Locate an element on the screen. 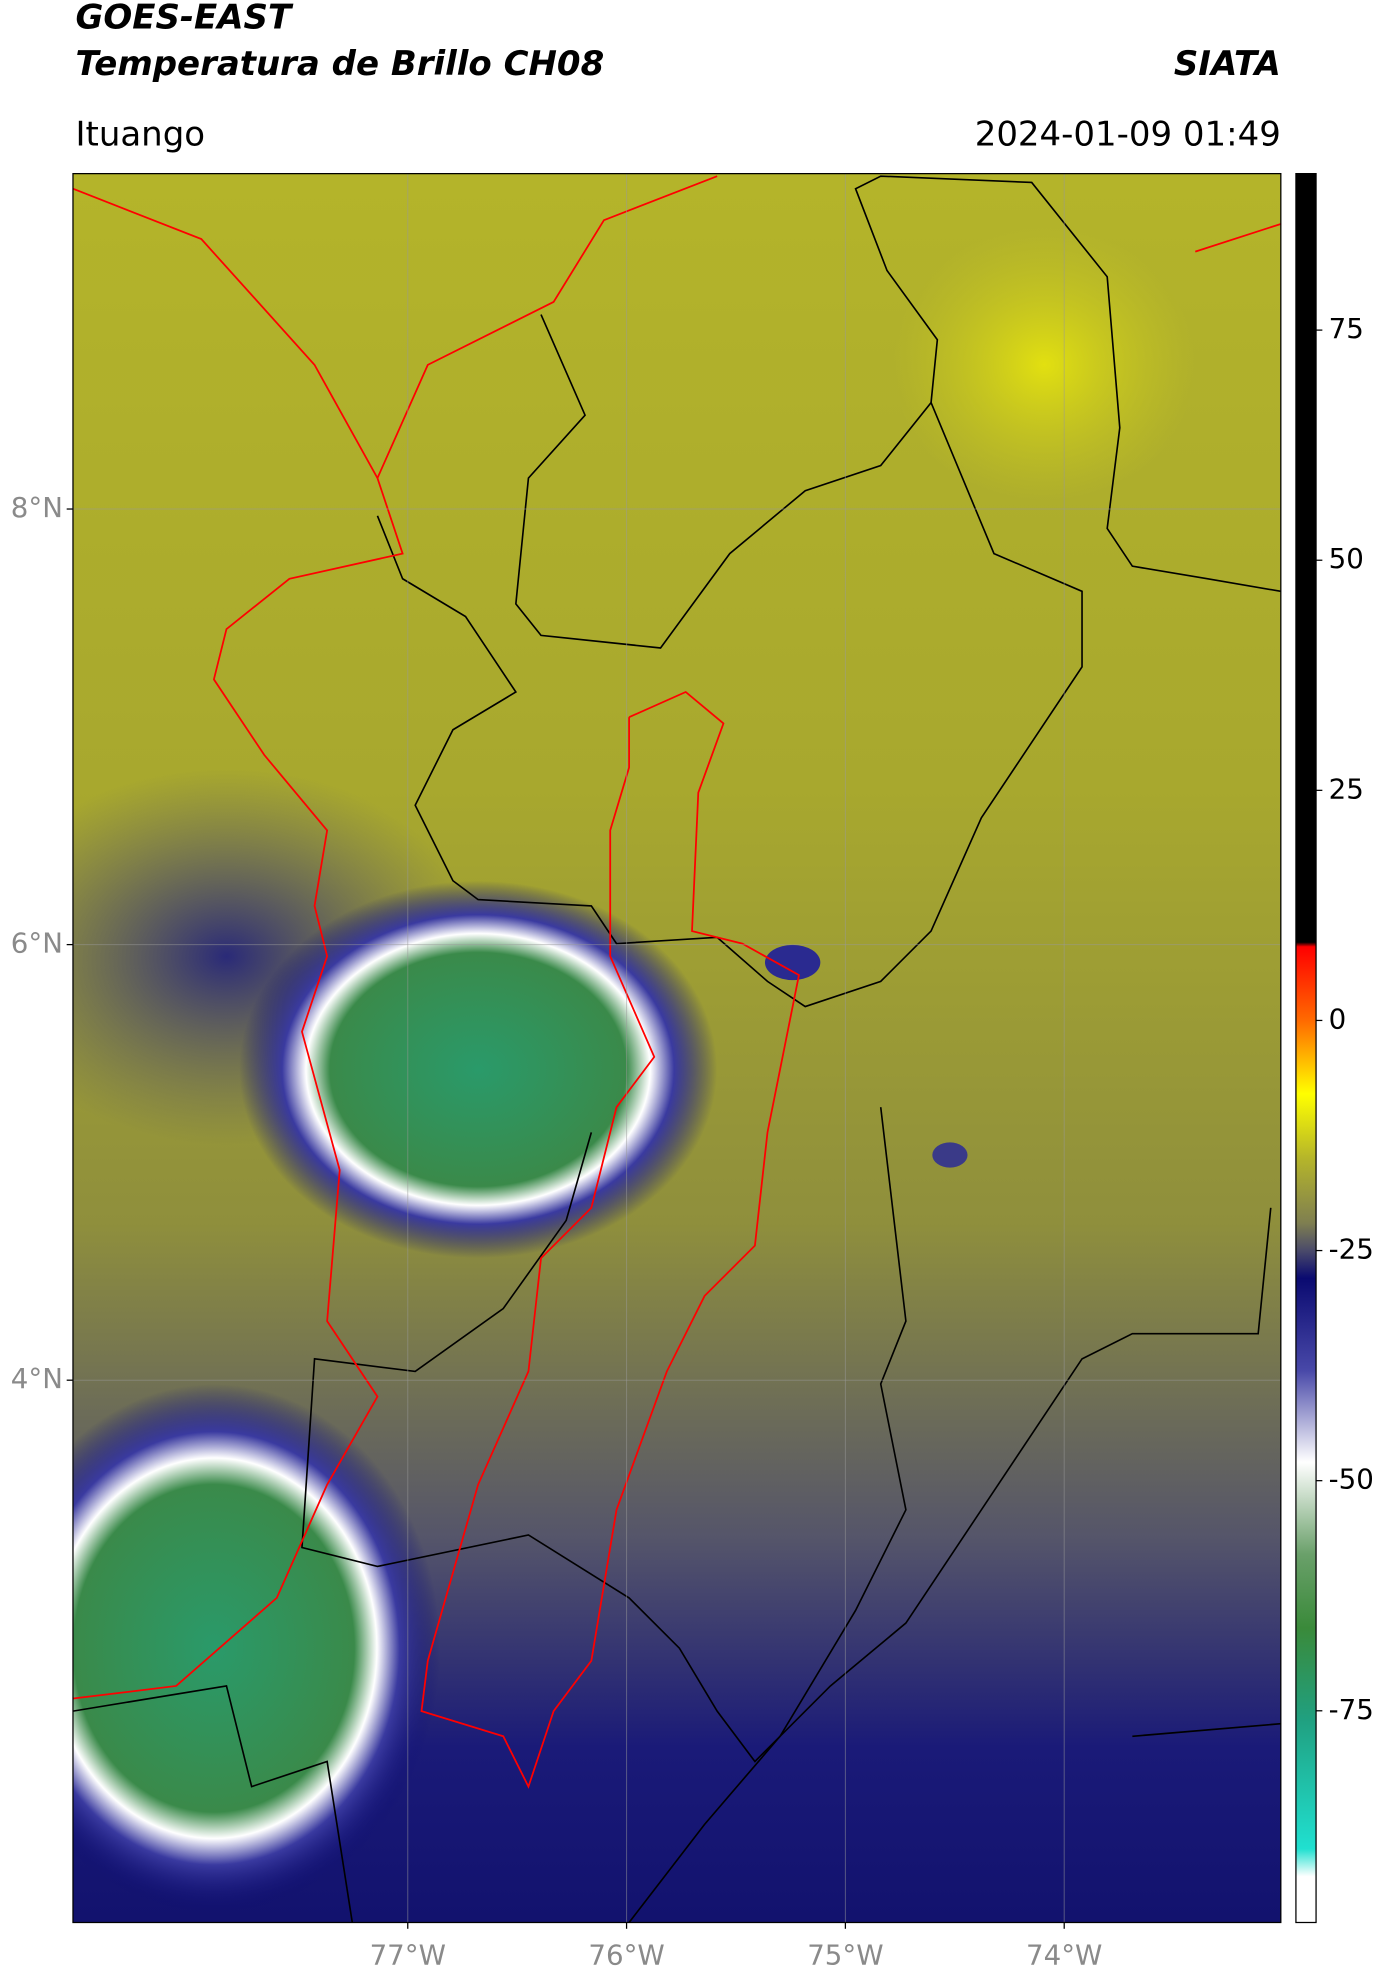 The height and width of the screenshot is (1981, 1384). colorbar-tick-label: -25 is located at coordinates (1351, 1249).